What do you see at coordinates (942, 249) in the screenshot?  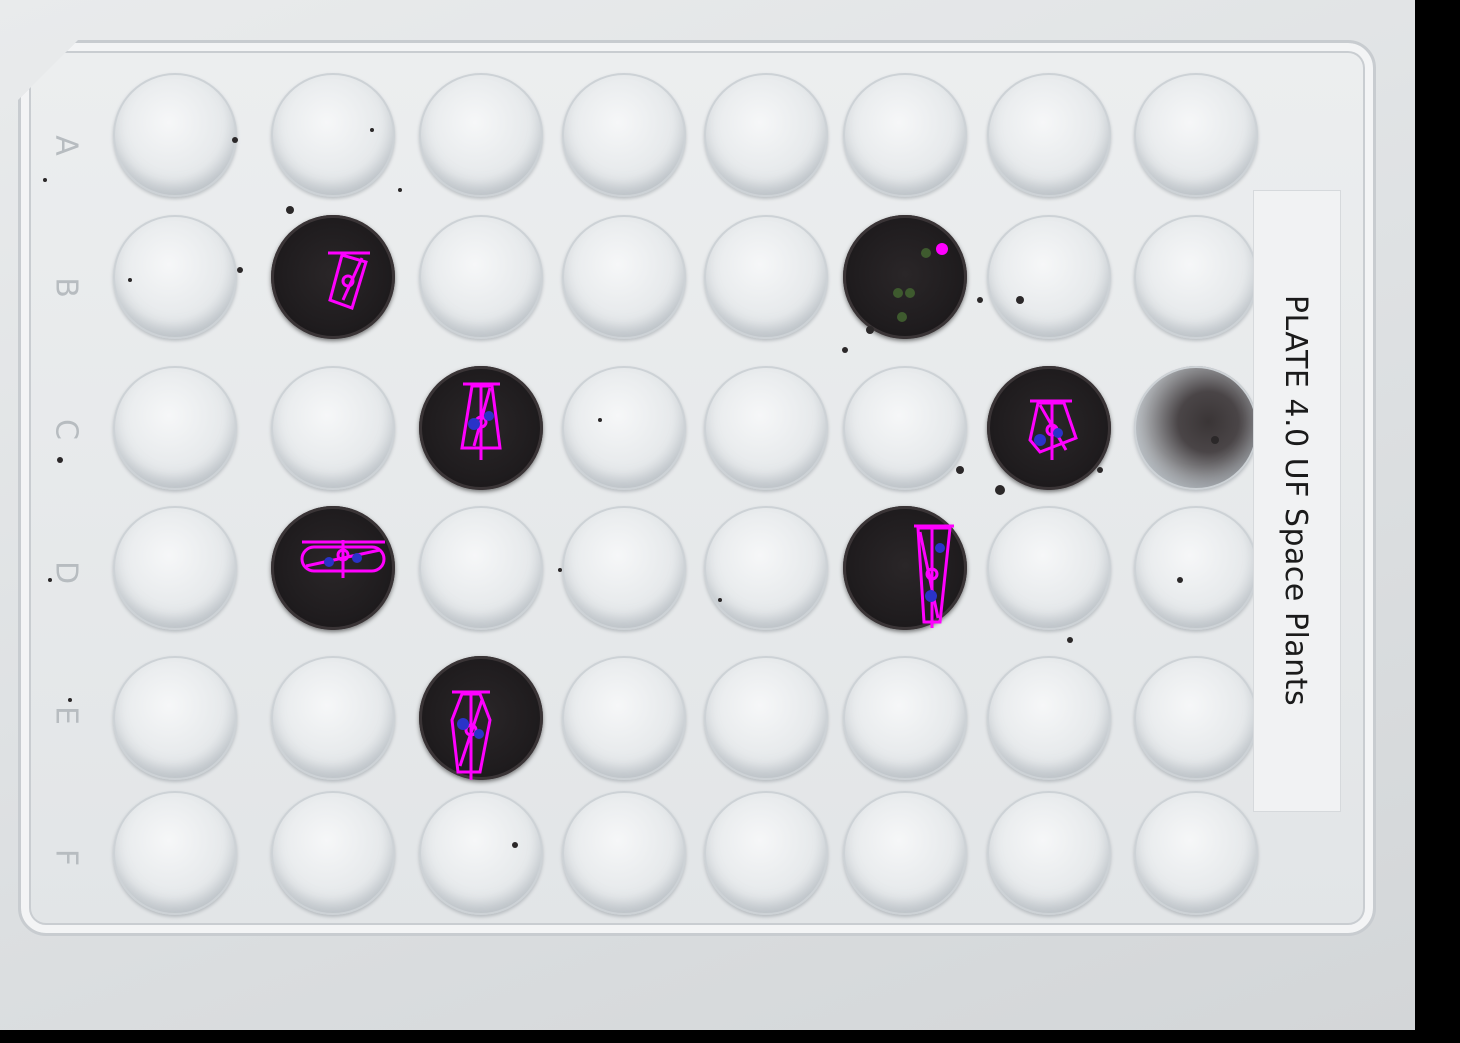 I see `seedling-marker` at bounding box center [942, 249].